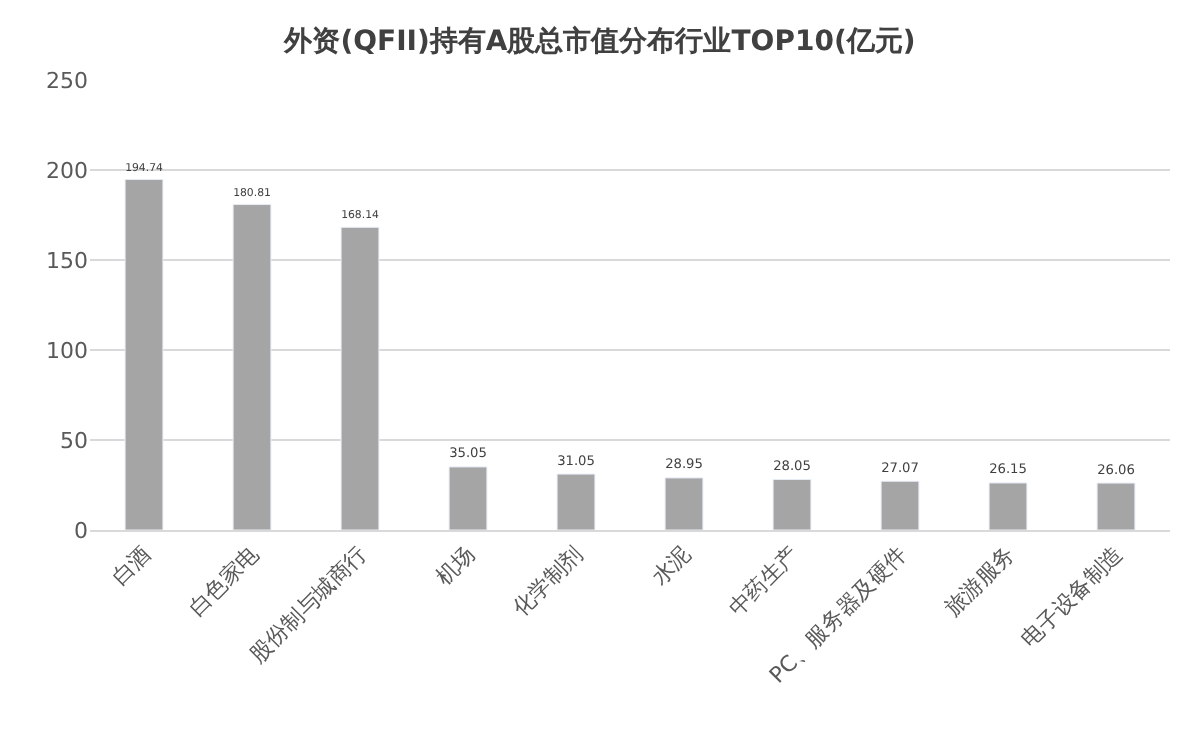 This screenshot has width=1200, height=750. I want to click on y-tick-label: 50, so click(74, 440).